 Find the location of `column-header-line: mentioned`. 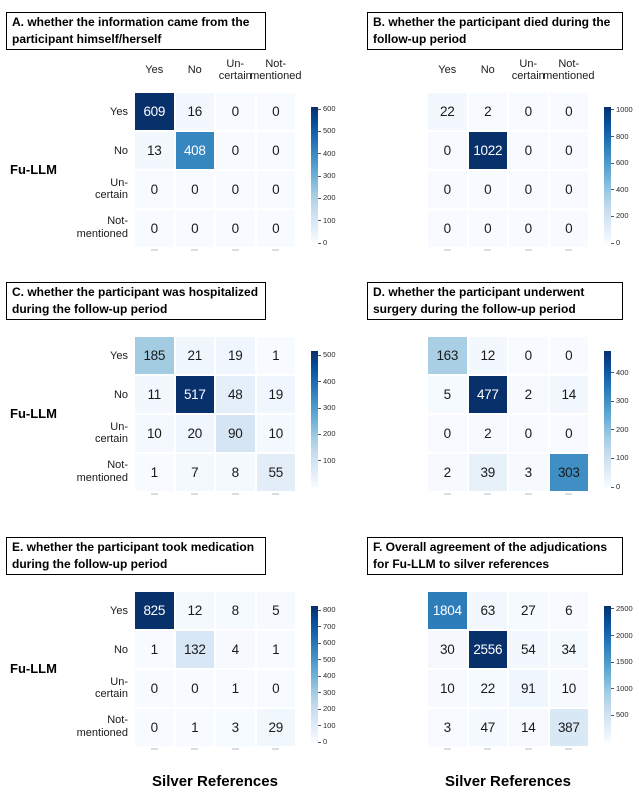

column-header-line: mentioned is located at coordinates (569, 76).